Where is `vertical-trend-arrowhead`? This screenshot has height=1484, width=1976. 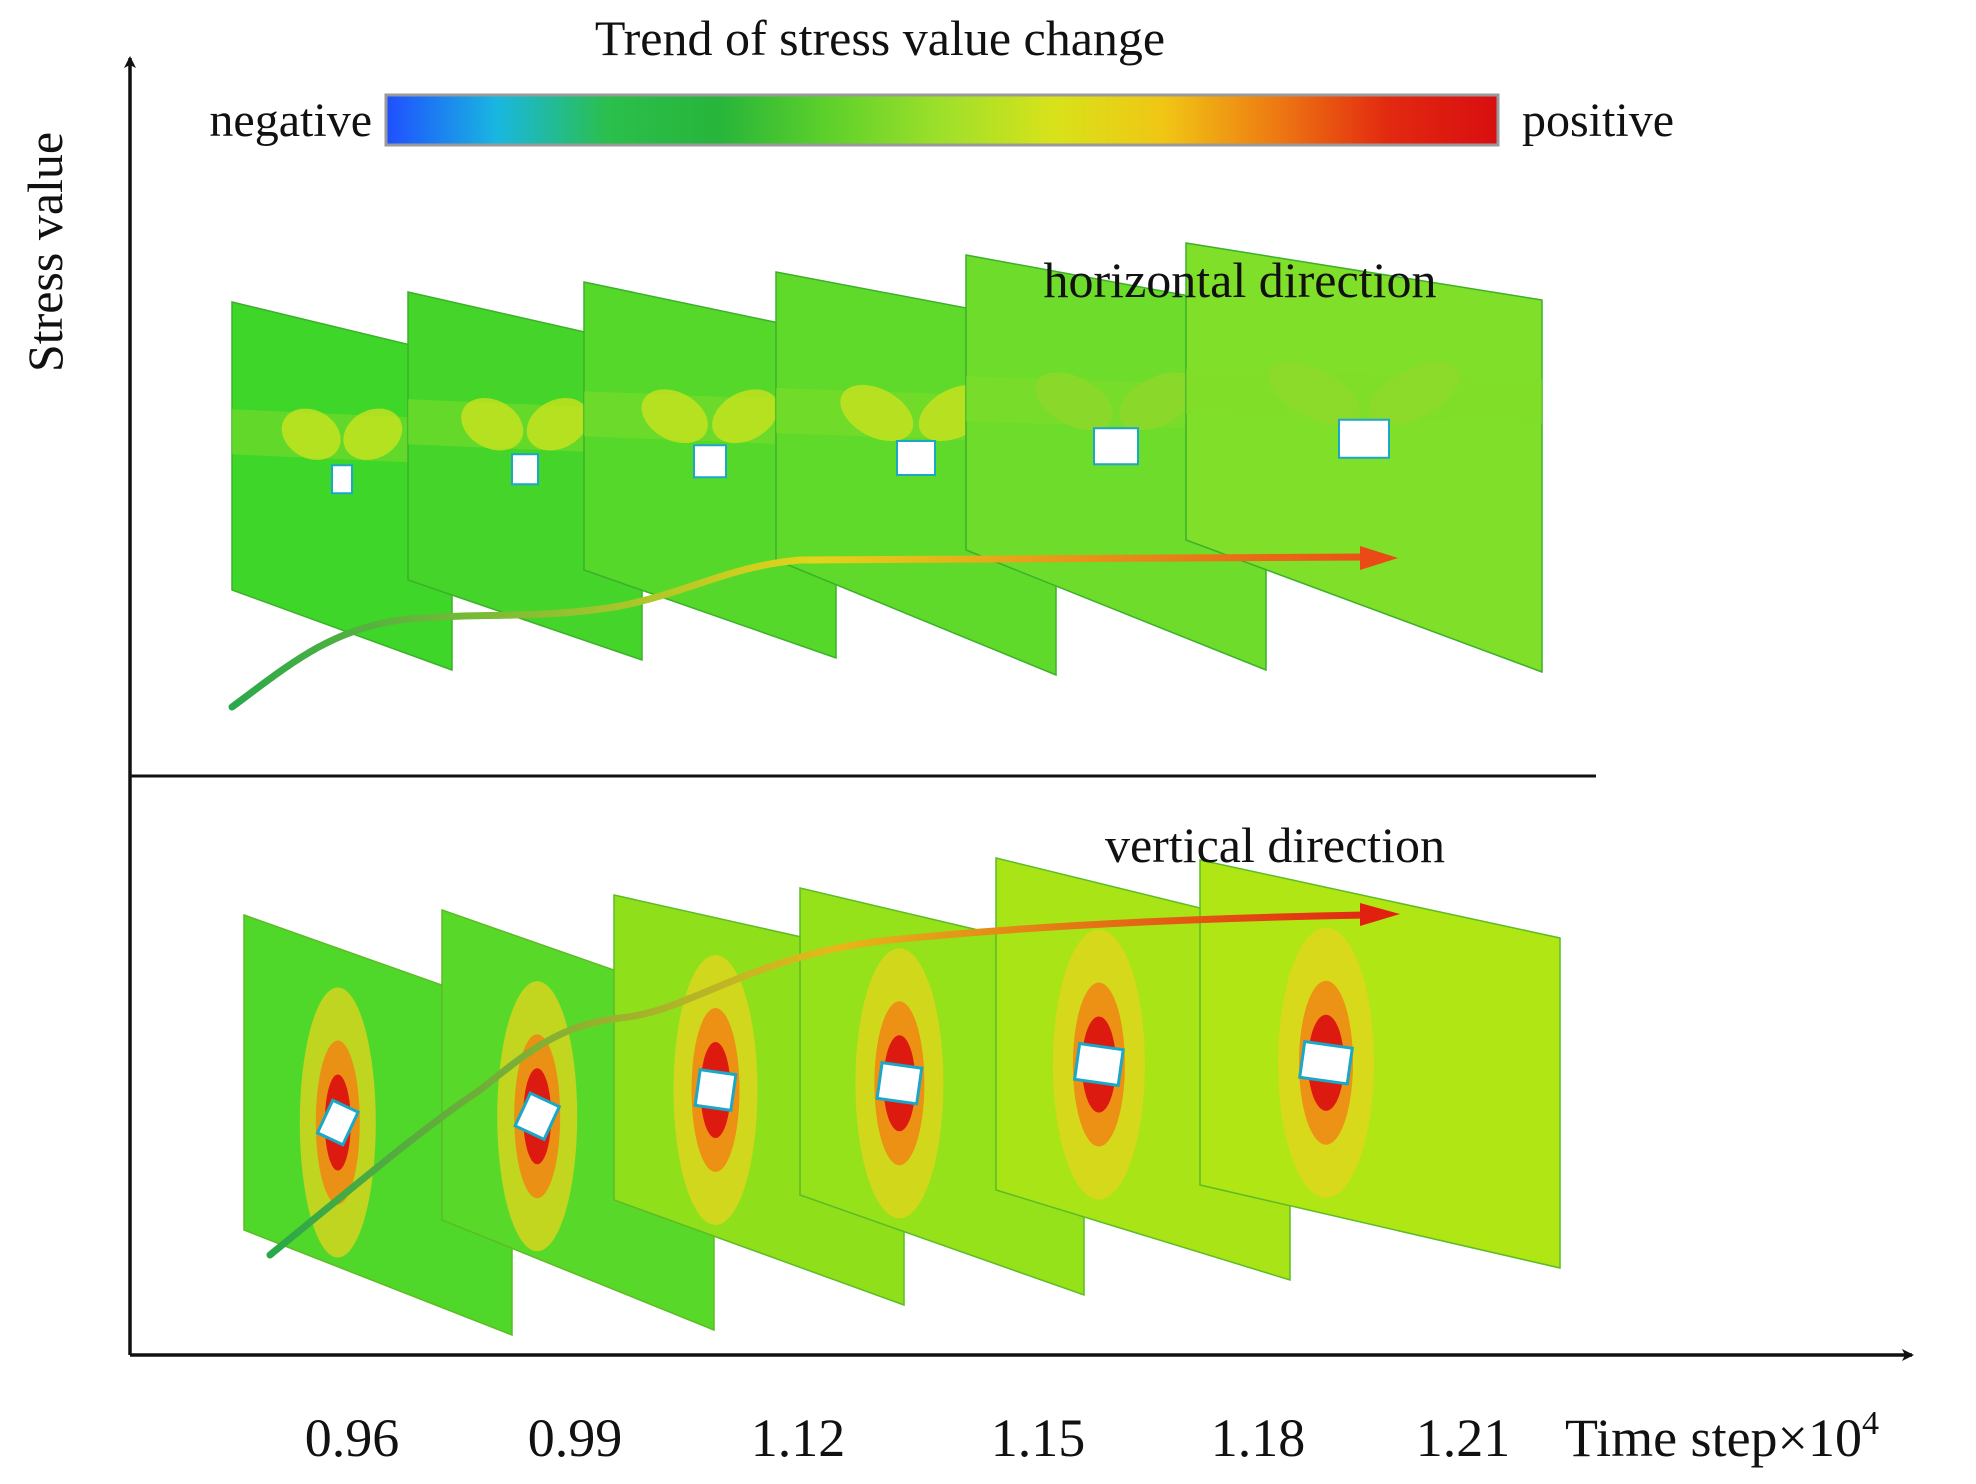
vertical-trend-arrowhead is located at coordinates (1380, 914).